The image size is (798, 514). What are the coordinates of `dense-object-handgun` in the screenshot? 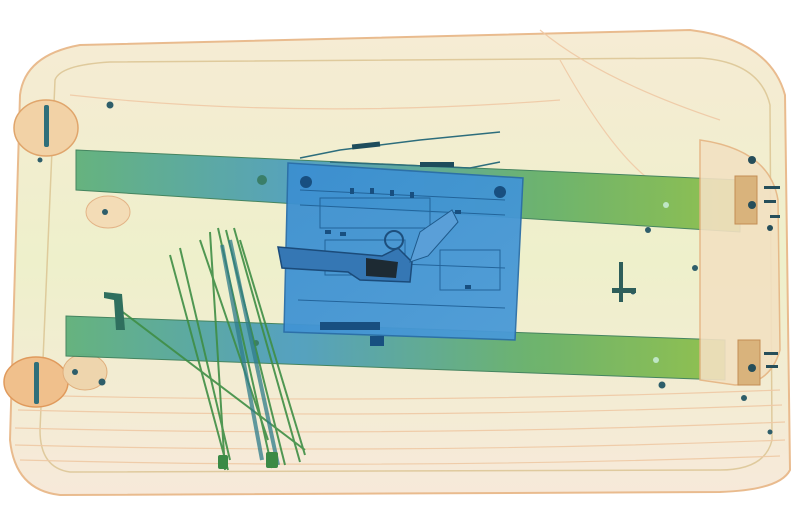 It's located at (368, 246).